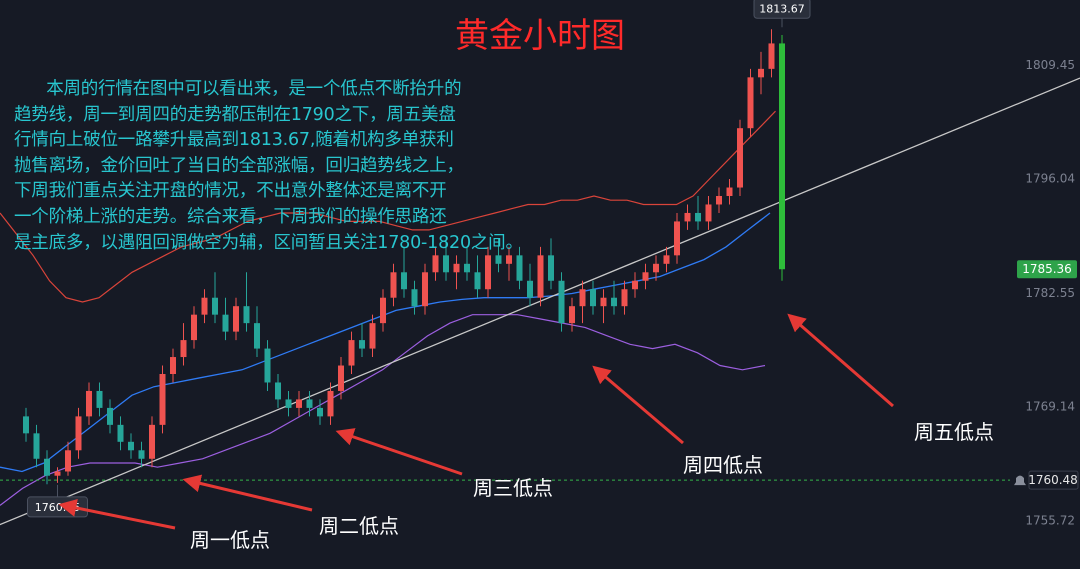 The height and width of the screenshot is (569, 1080). What do you see at coordinates (247, 493) in the screenshot?
I see `arrow-tuesday` at bounding box center [247, 493].